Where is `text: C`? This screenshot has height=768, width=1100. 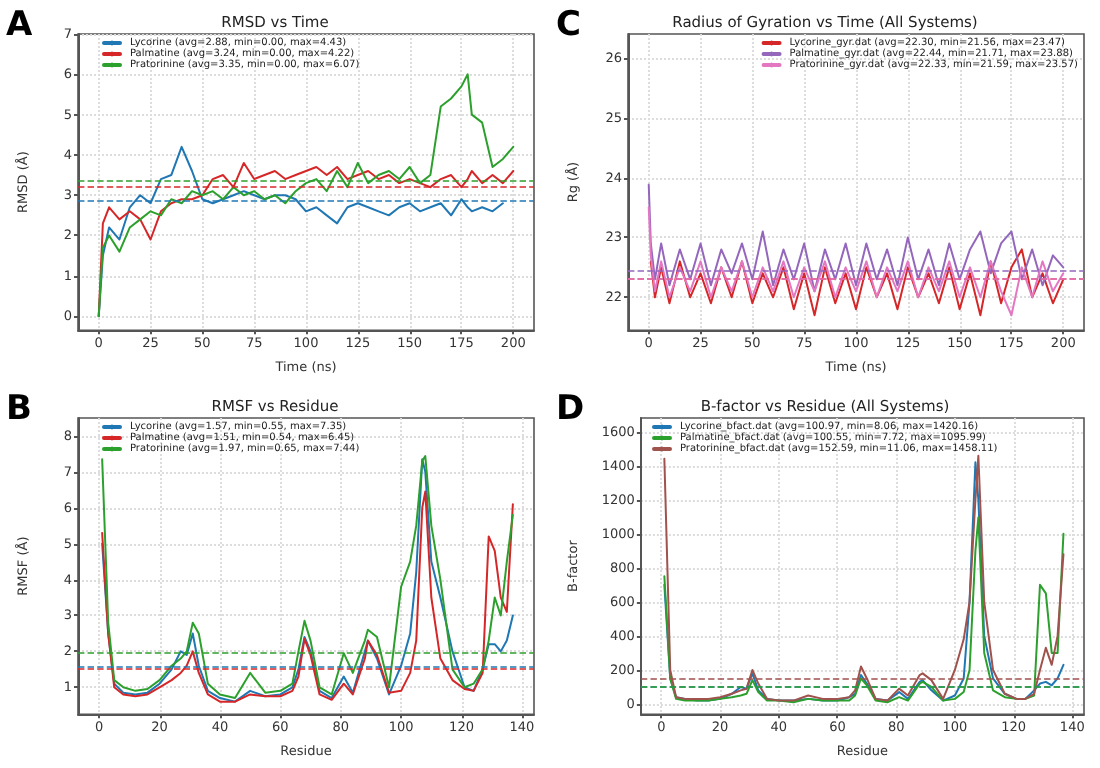 text: C is located at coordinates (568, 25).